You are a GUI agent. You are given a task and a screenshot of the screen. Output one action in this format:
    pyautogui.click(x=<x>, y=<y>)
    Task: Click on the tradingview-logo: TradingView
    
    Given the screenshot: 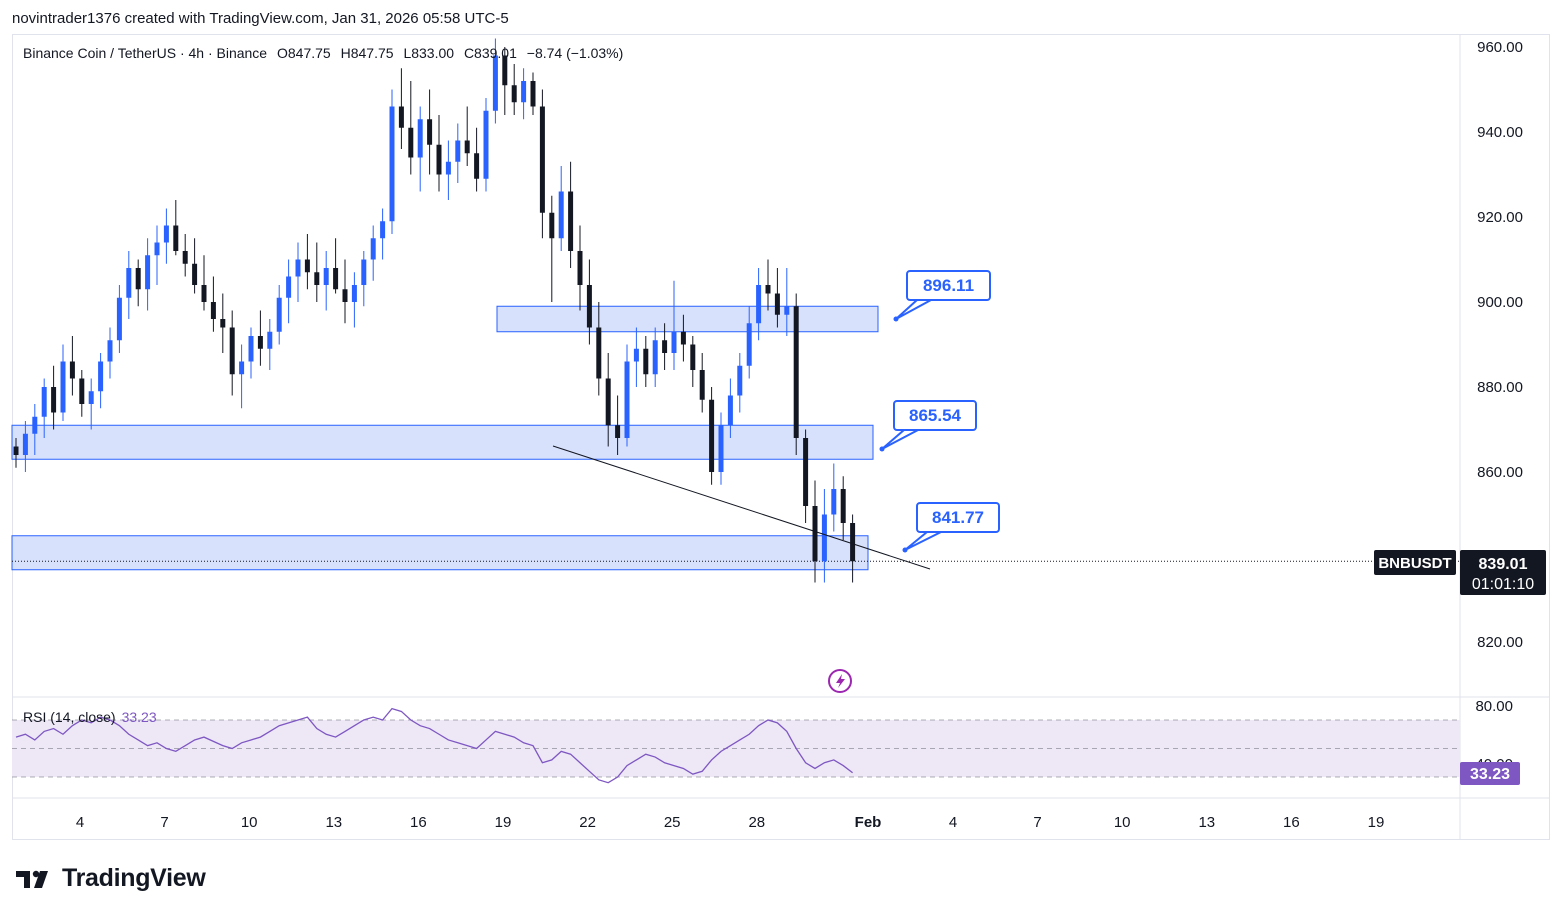 What is the action you would take?
    pyautogui.click(x=110, y=878)
    